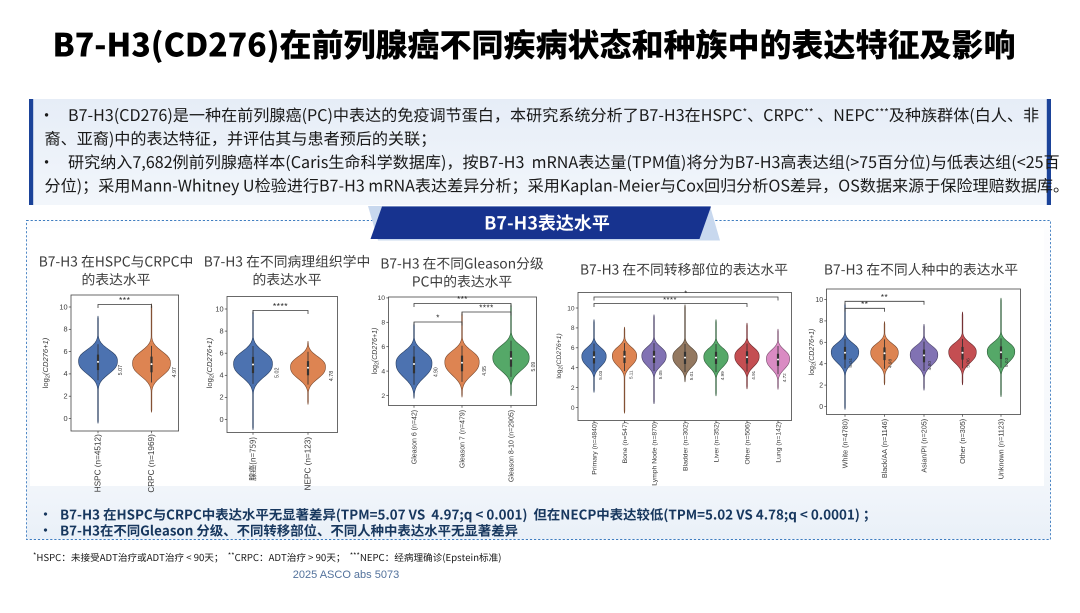  I want to click on svg-text: 4.98, so click(891, 363).